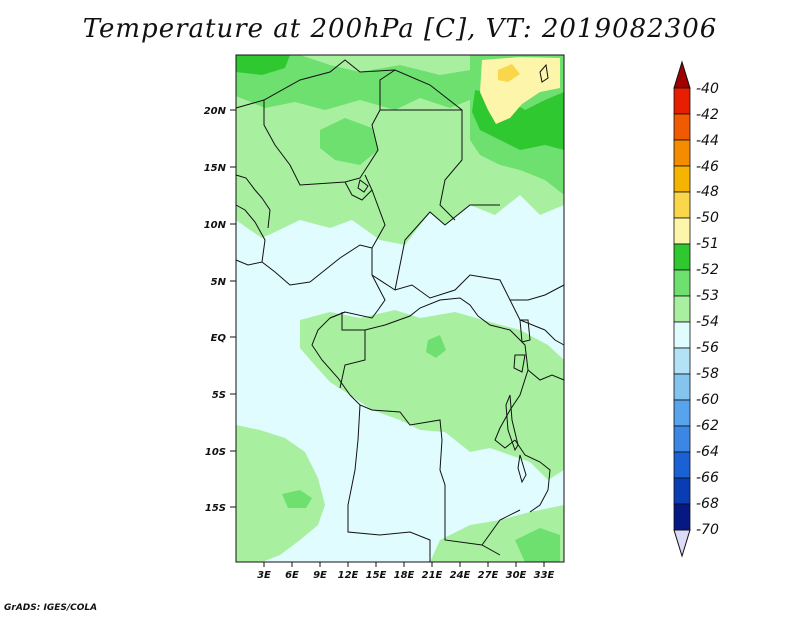 The width and height of the screenshot is (800, 618). What do you see at coordinates (320, 575) in the screenshot?
I see `lon-label: 9E` at bounding box center [320, 575].